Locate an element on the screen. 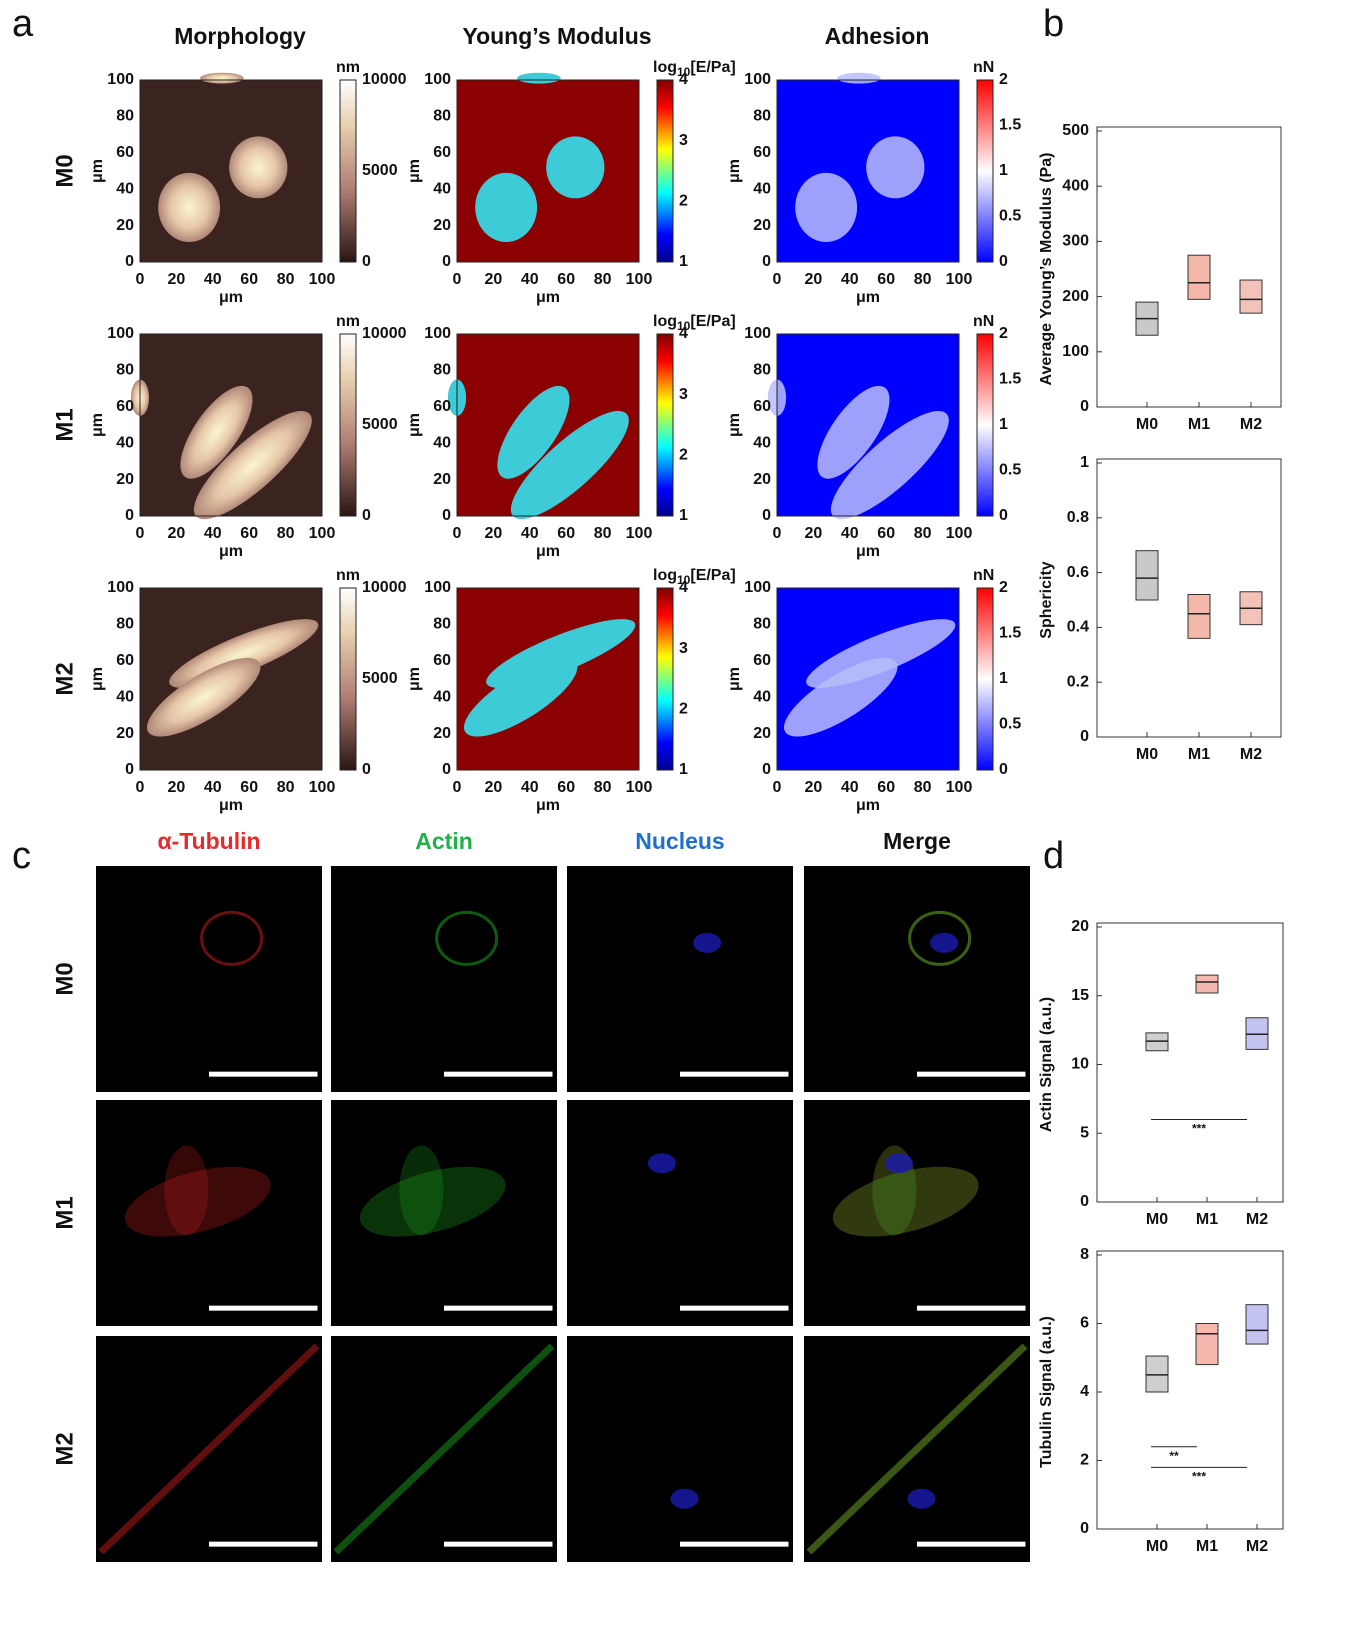 Image resolution: width=1367 pixels, height=1637 pixels. cell-image is located at coordinates (917, 1449).